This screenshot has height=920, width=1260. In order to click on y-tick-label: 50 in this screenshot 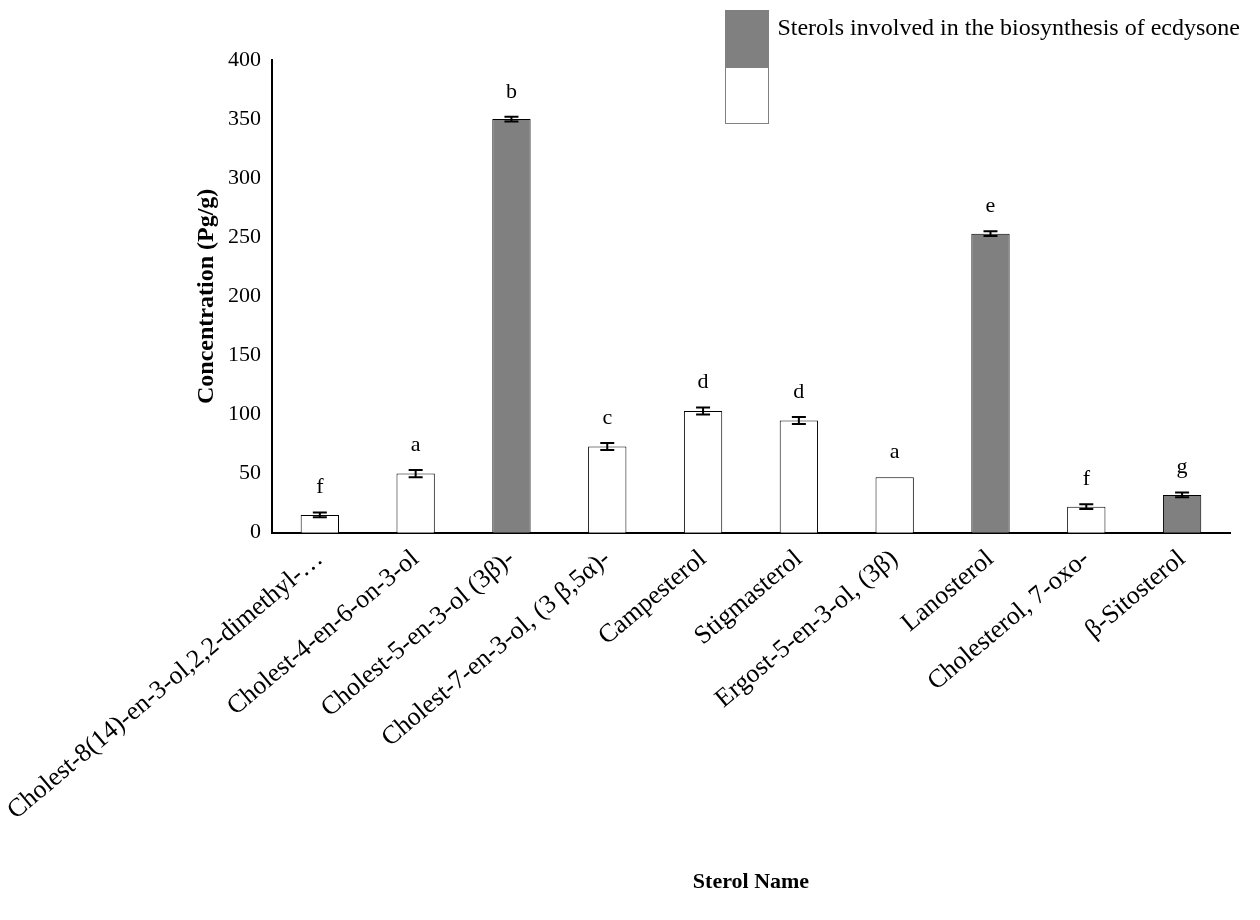, I will do `click(249, 472)`.